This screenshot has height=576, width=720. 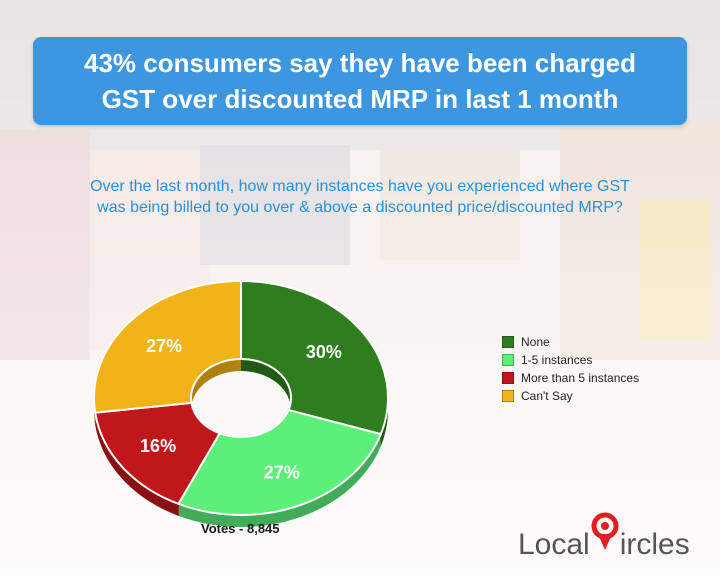 What do you see at coordinates (508, 360) in the screenshot?
I see `legend-swatch-1-5-instances` at bounding box center [508, 360].